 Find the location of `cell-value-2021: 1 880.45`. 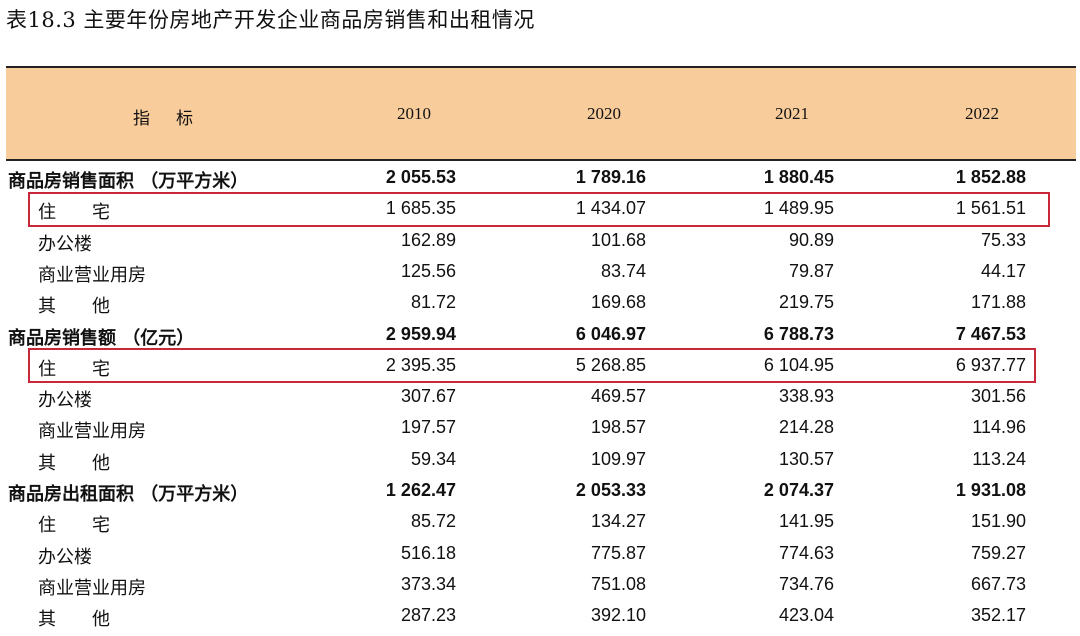

cell-value-2021: 1 880.45 is located at coordinates (798, 177).